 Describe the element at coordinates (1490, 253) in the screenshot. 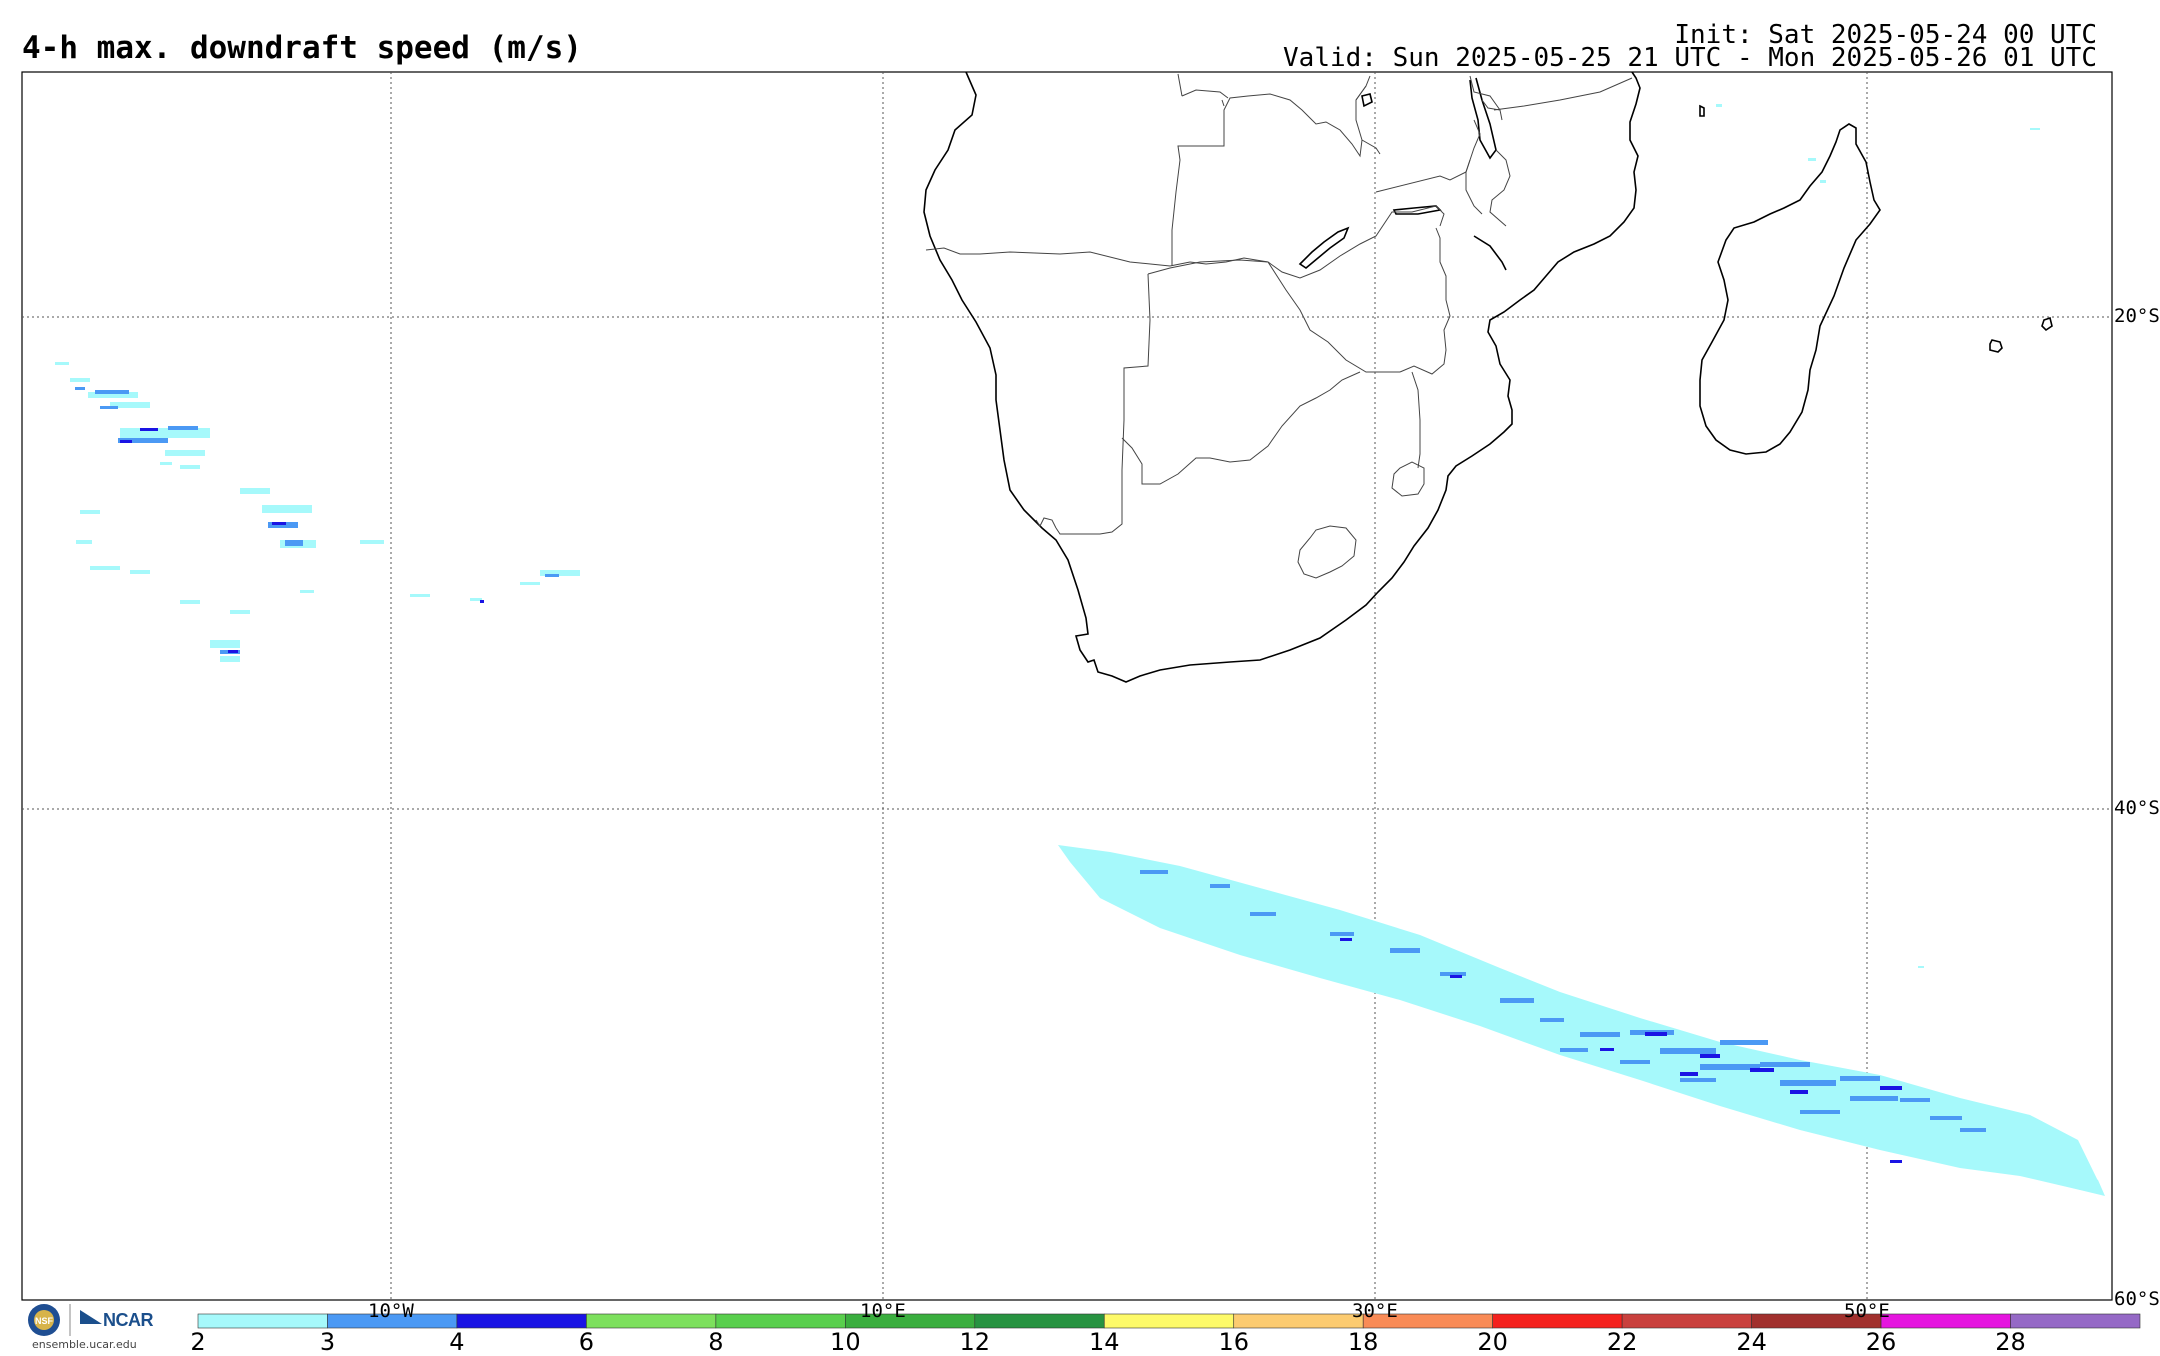

I see `mozambique-river` at that location.